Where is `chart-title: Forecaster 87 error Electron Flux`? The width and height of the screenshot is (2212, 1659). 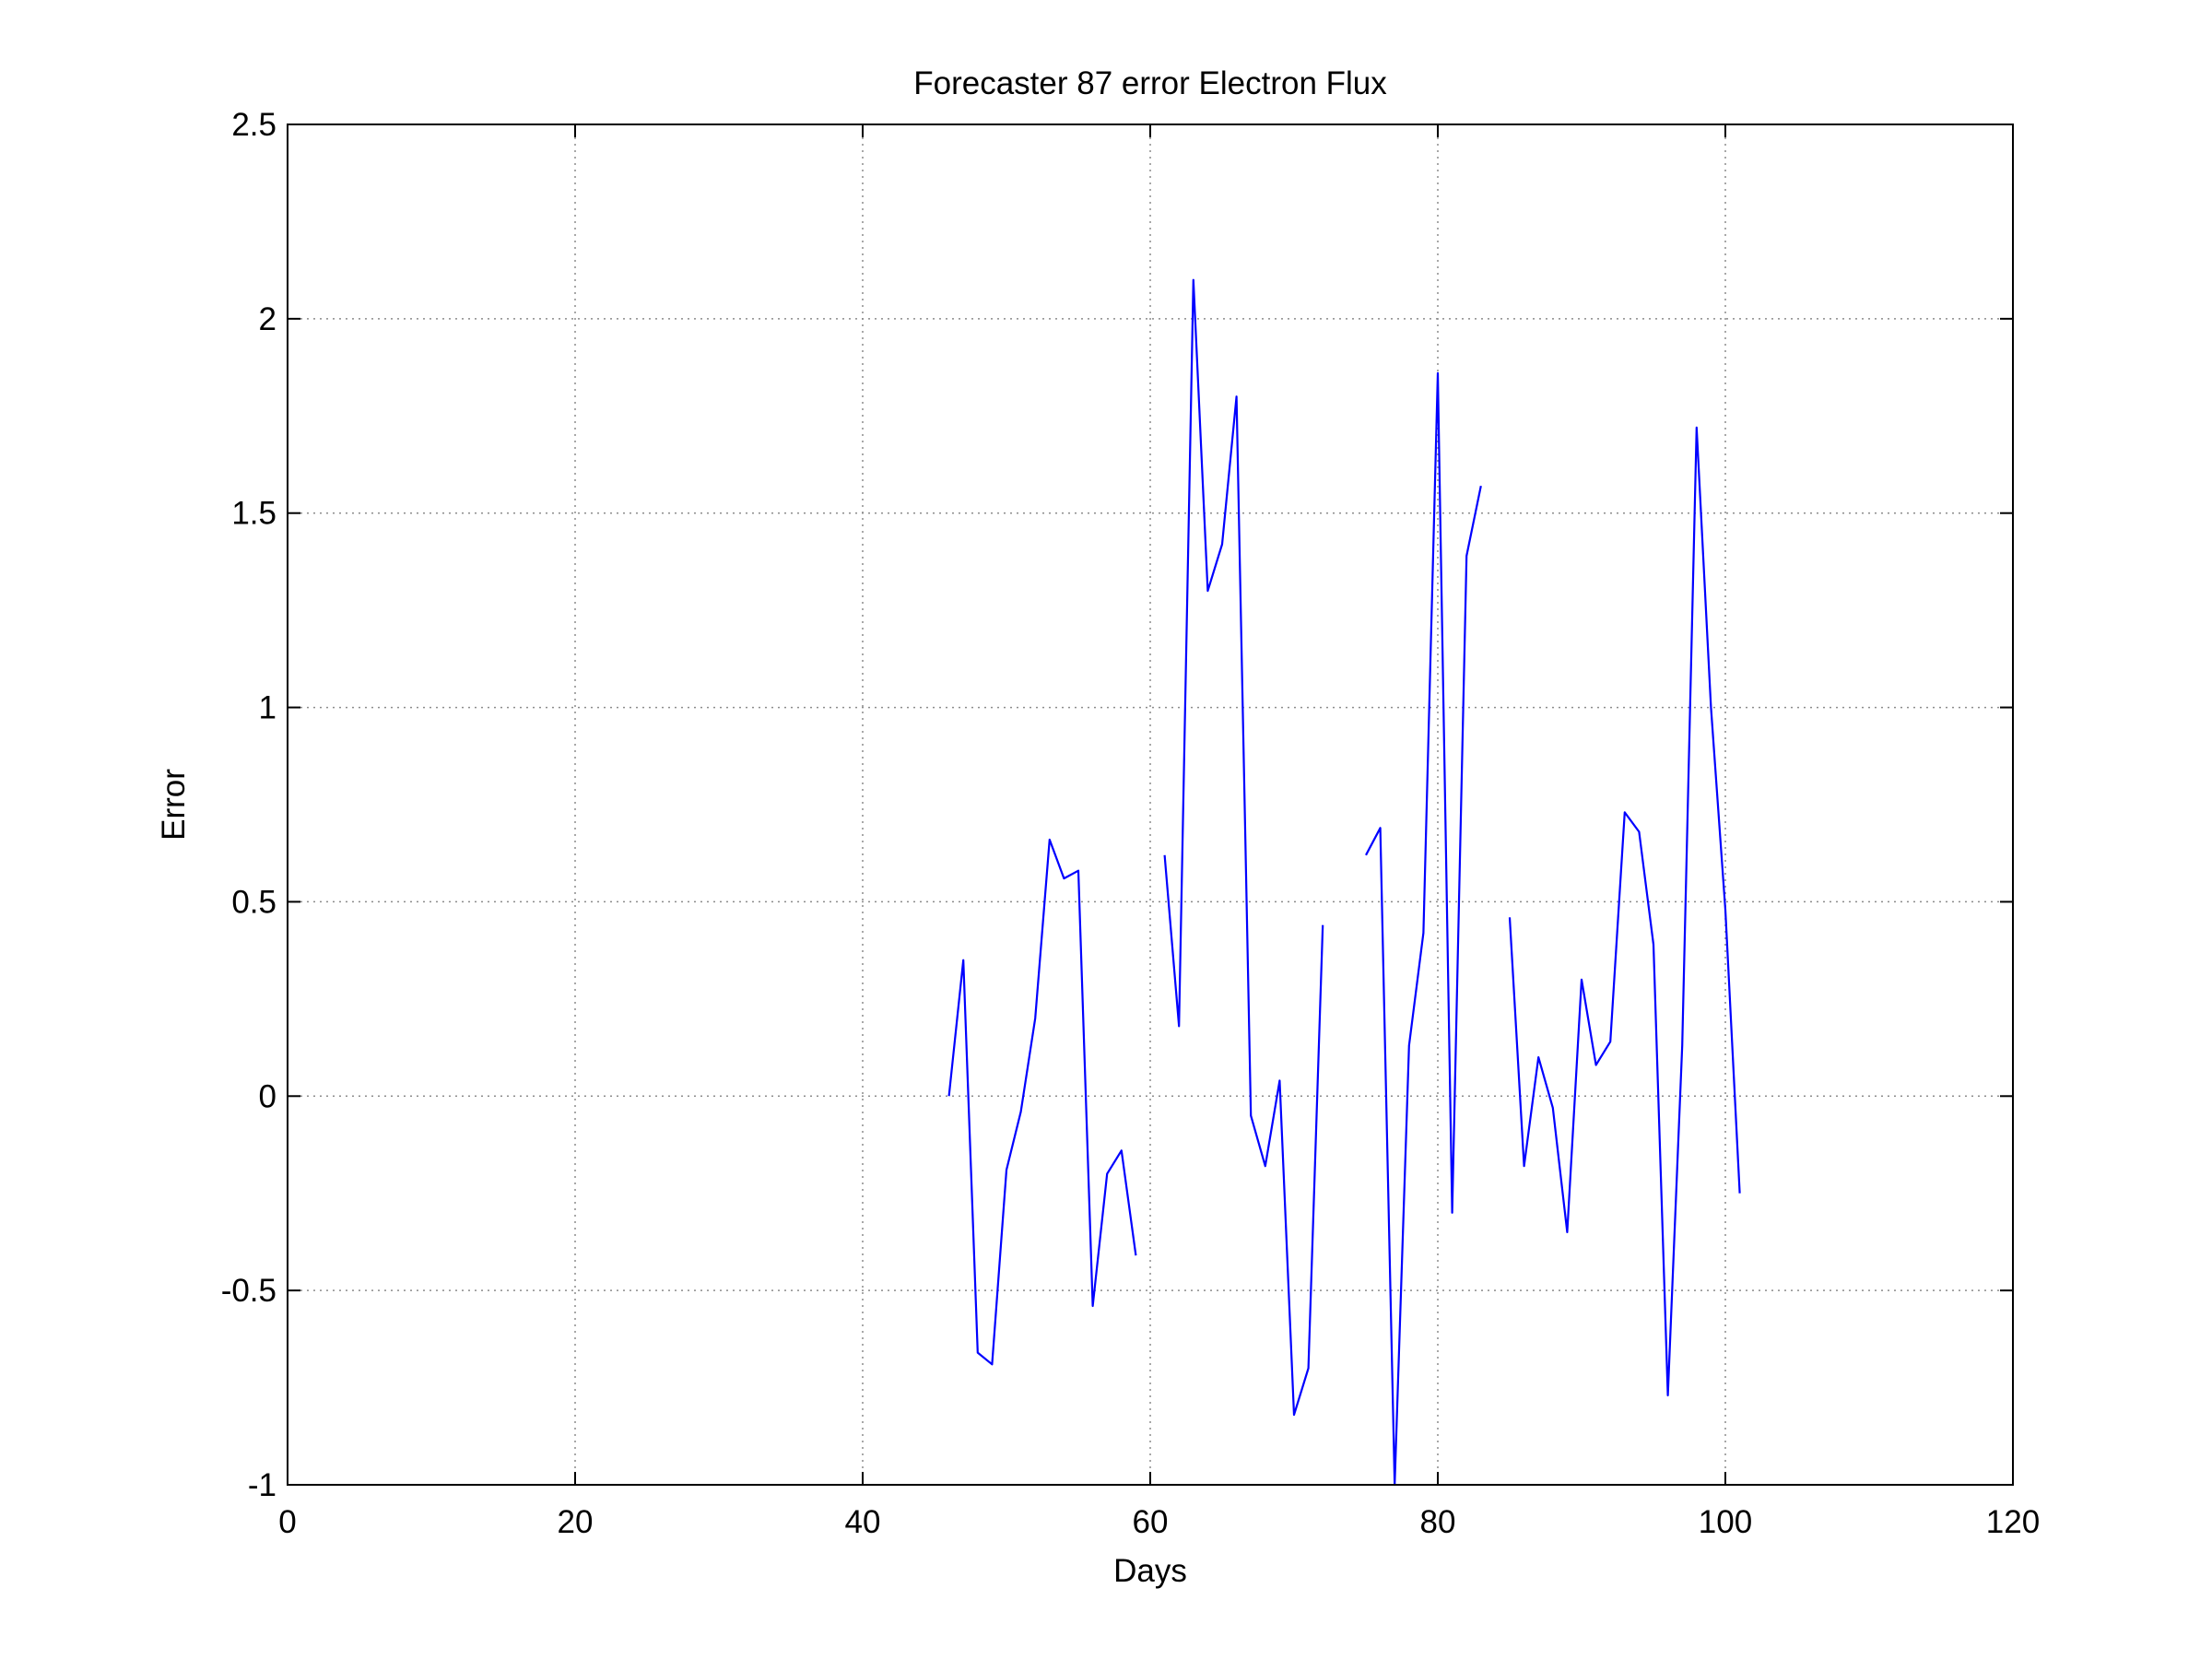 chart-title: Forecaster 87 error Electron Flux is located at coordinates (1150, 83).